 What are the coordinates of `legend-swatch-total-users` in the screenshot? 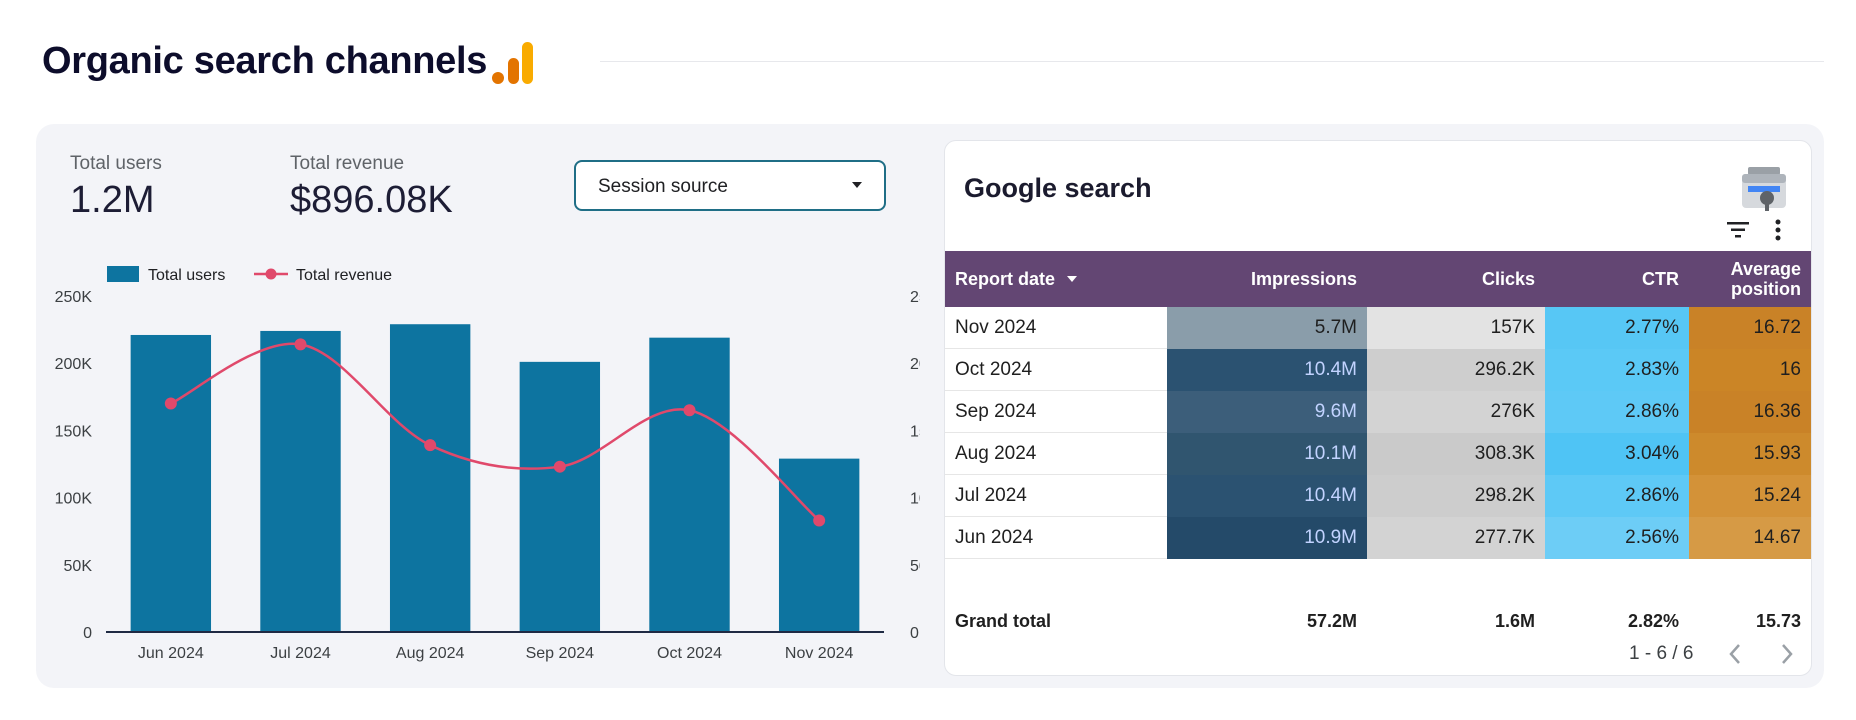 It's located at (123, 274).